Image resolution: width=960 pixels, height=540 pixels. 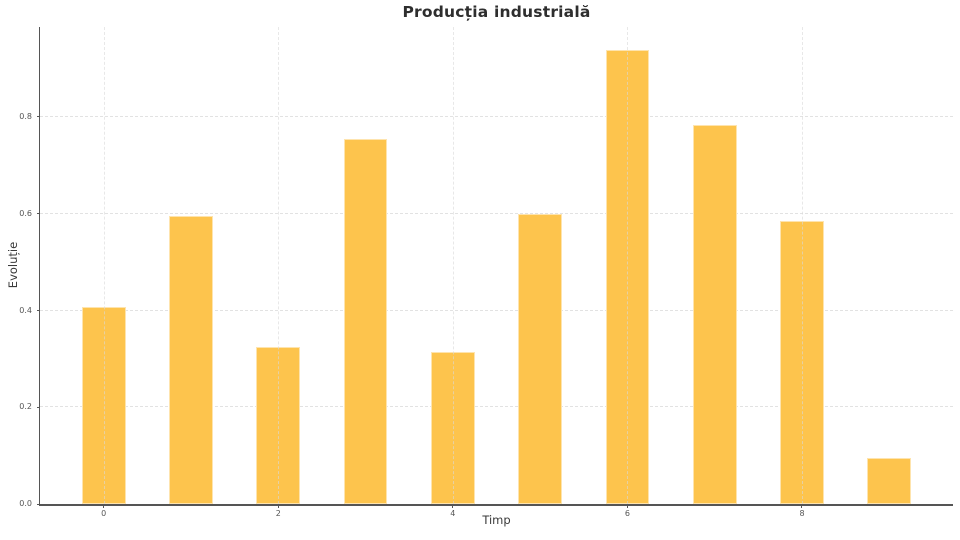 I want to click on y-tick-label: 0.0, so click(x=25, y=503).